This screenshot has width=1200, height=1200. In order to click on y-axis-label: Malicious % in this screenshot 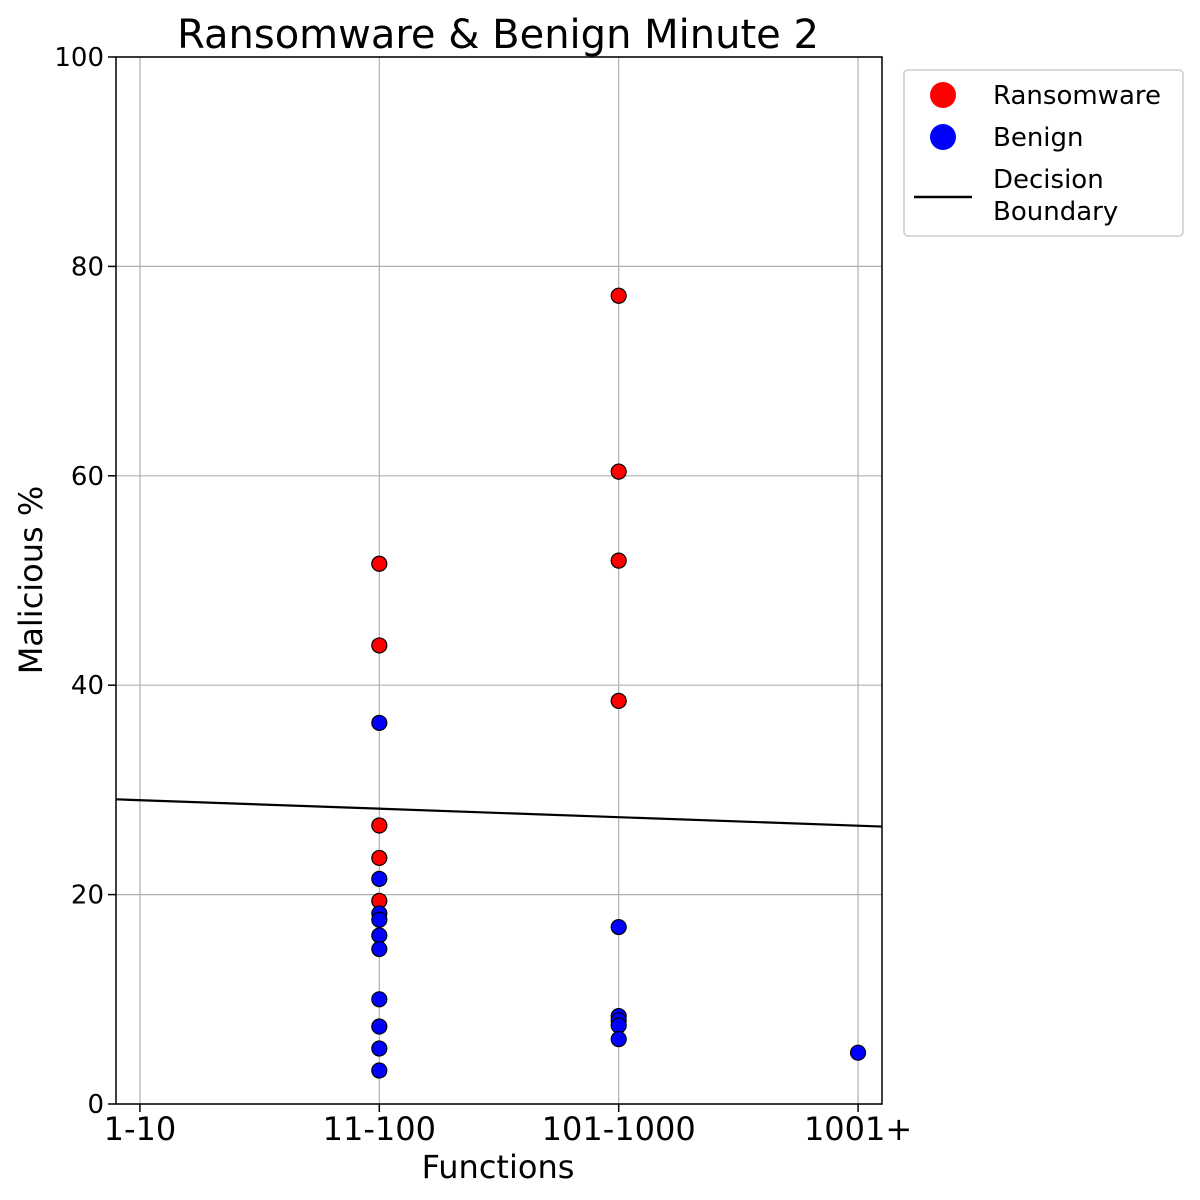, I will do `click(31, 580)`.